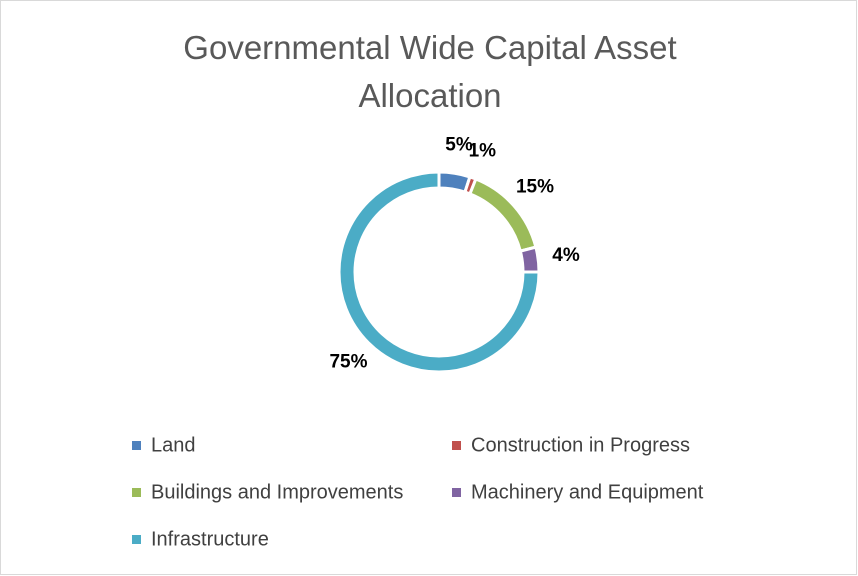 Image resolution: width=858 pixels, height=576 pixels. Describe the element at coordinates (348, 362) in the screenshot. I see `data-label: 75%` at that location.